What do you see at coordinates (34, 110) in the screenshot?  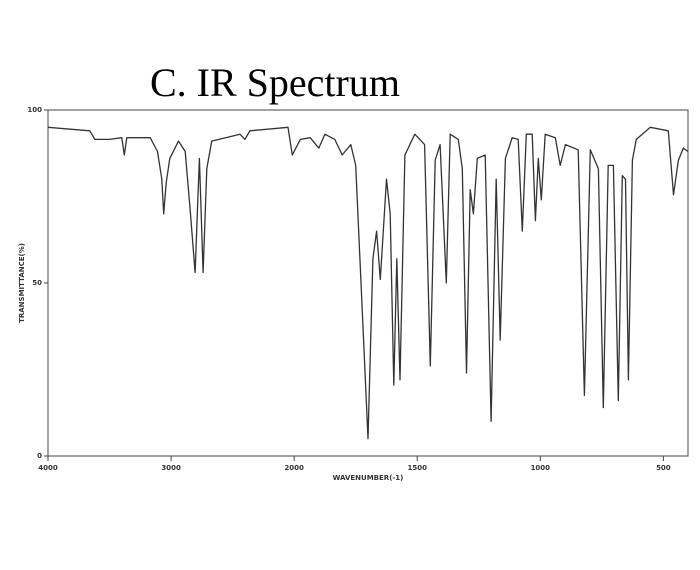 I see `y-tick-label: 100` at bounding box center [34, 110].